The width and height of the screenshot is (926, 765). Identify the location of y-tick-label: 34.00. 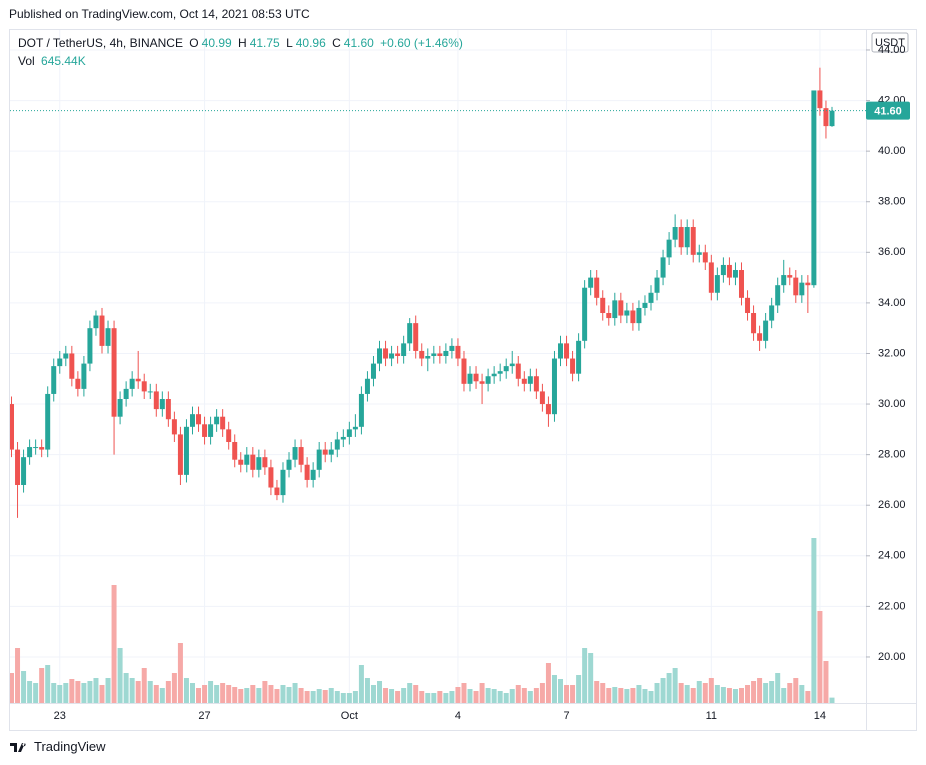
(892, 303).